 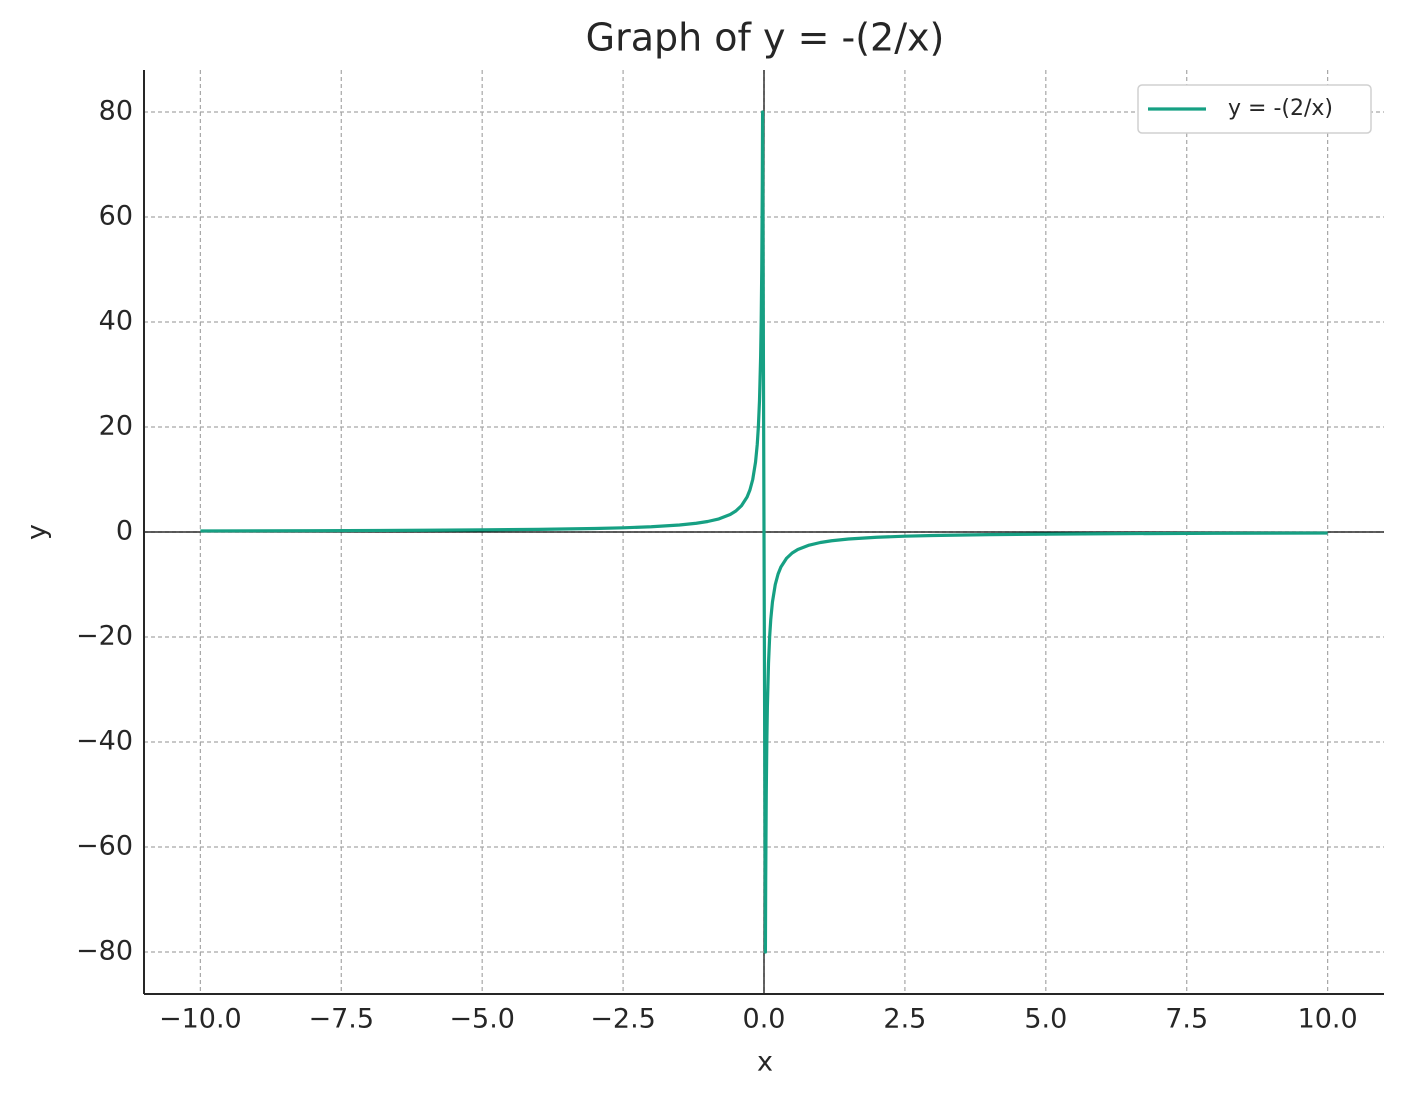 I want to click on x-tick-label: 10.0, so click(x=1328, y=1019).